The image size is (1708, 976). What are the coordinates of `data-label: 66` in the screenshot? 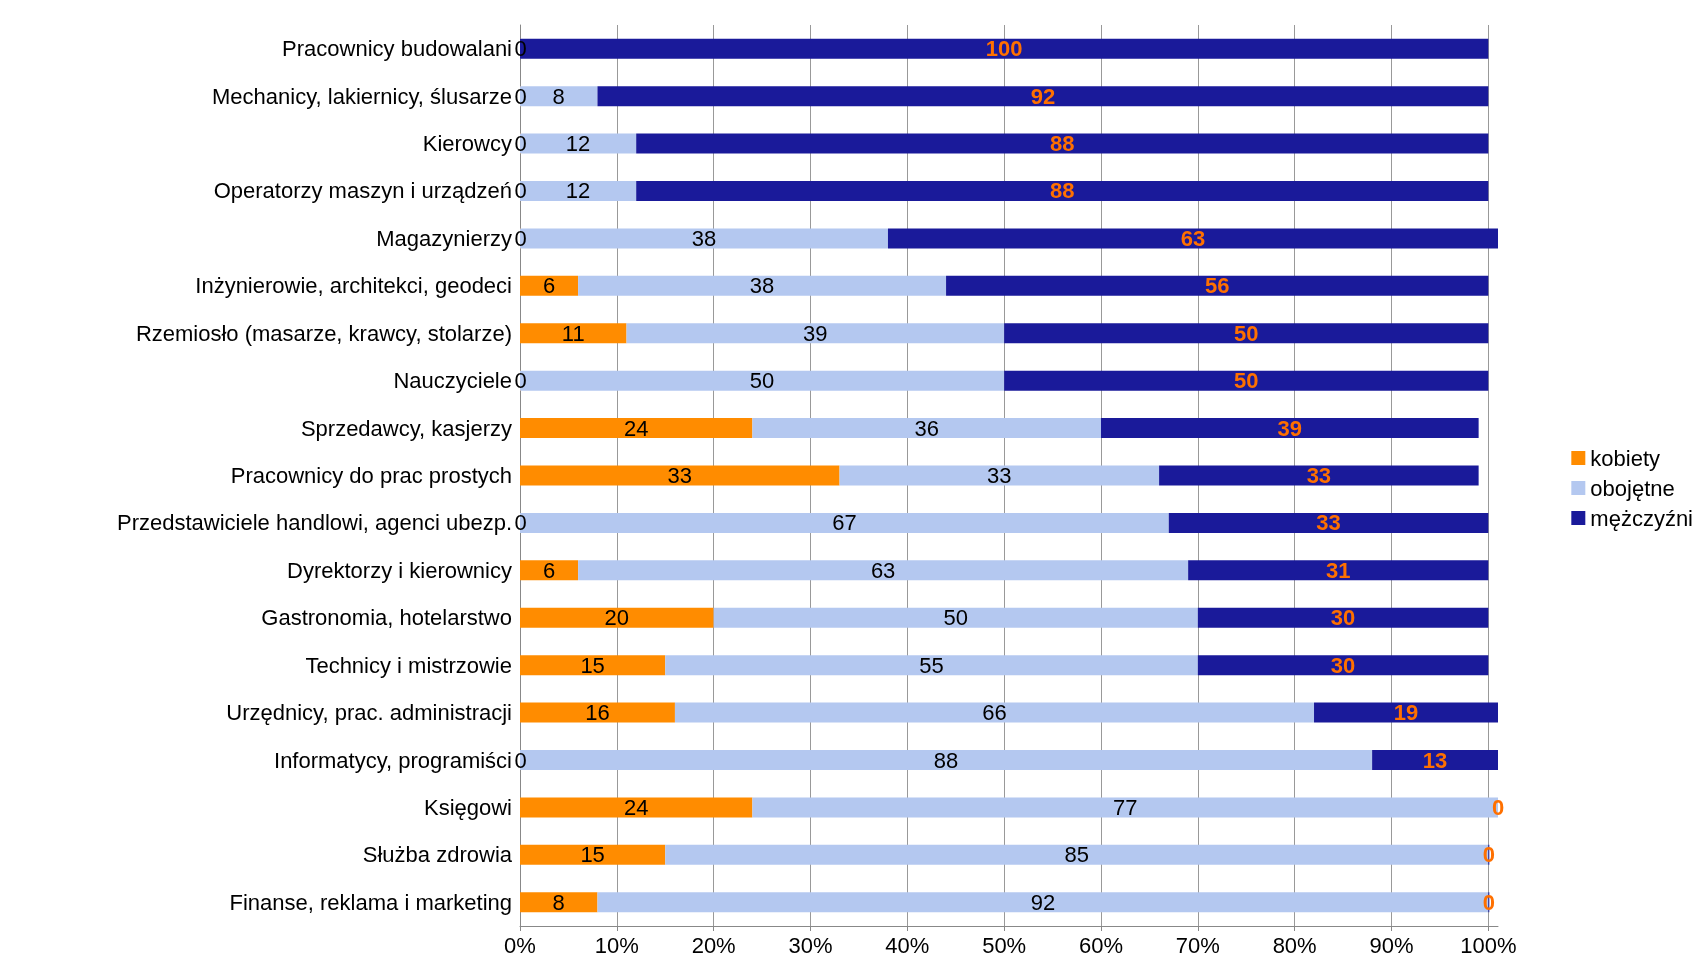 It's located at (994, 713).